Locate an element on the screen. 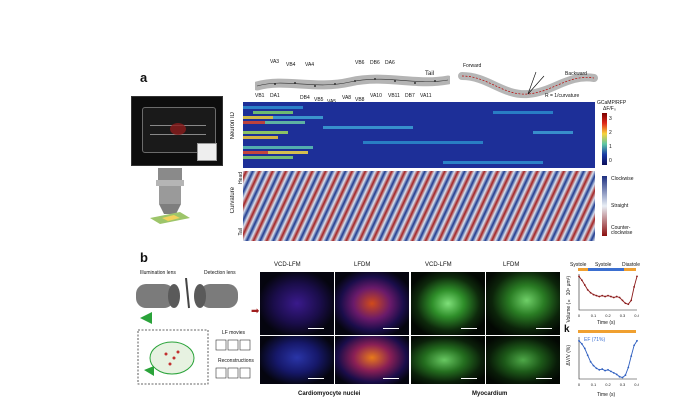  colorbar-tick-0: 0 is located at coordinates (610, 161).